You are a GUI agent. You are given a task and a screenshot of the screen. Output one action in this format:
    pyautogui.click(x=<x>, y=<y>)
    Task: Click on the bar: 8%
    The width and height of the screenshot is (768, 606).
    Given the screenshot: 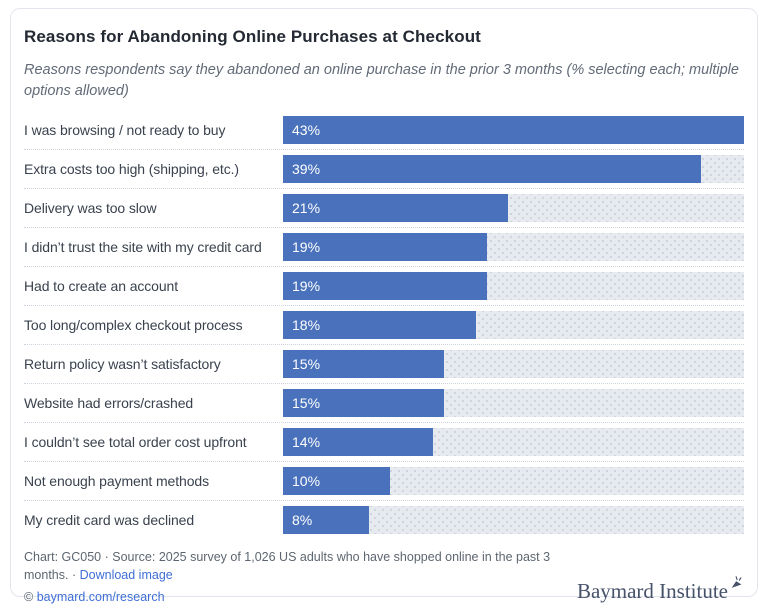 What is the action you would take?
    pyautogui.click(x=326, y=520)
    